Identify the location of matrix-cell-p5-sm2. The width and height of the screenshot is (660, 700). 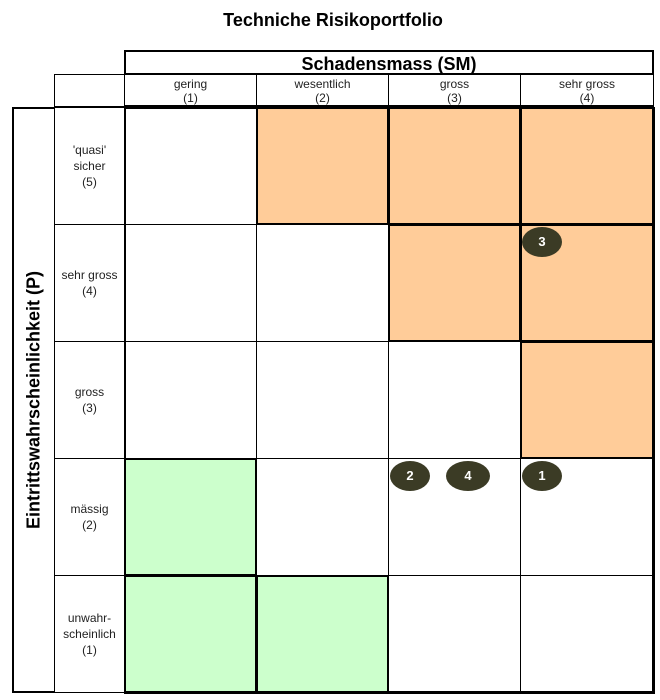
(322, 166).